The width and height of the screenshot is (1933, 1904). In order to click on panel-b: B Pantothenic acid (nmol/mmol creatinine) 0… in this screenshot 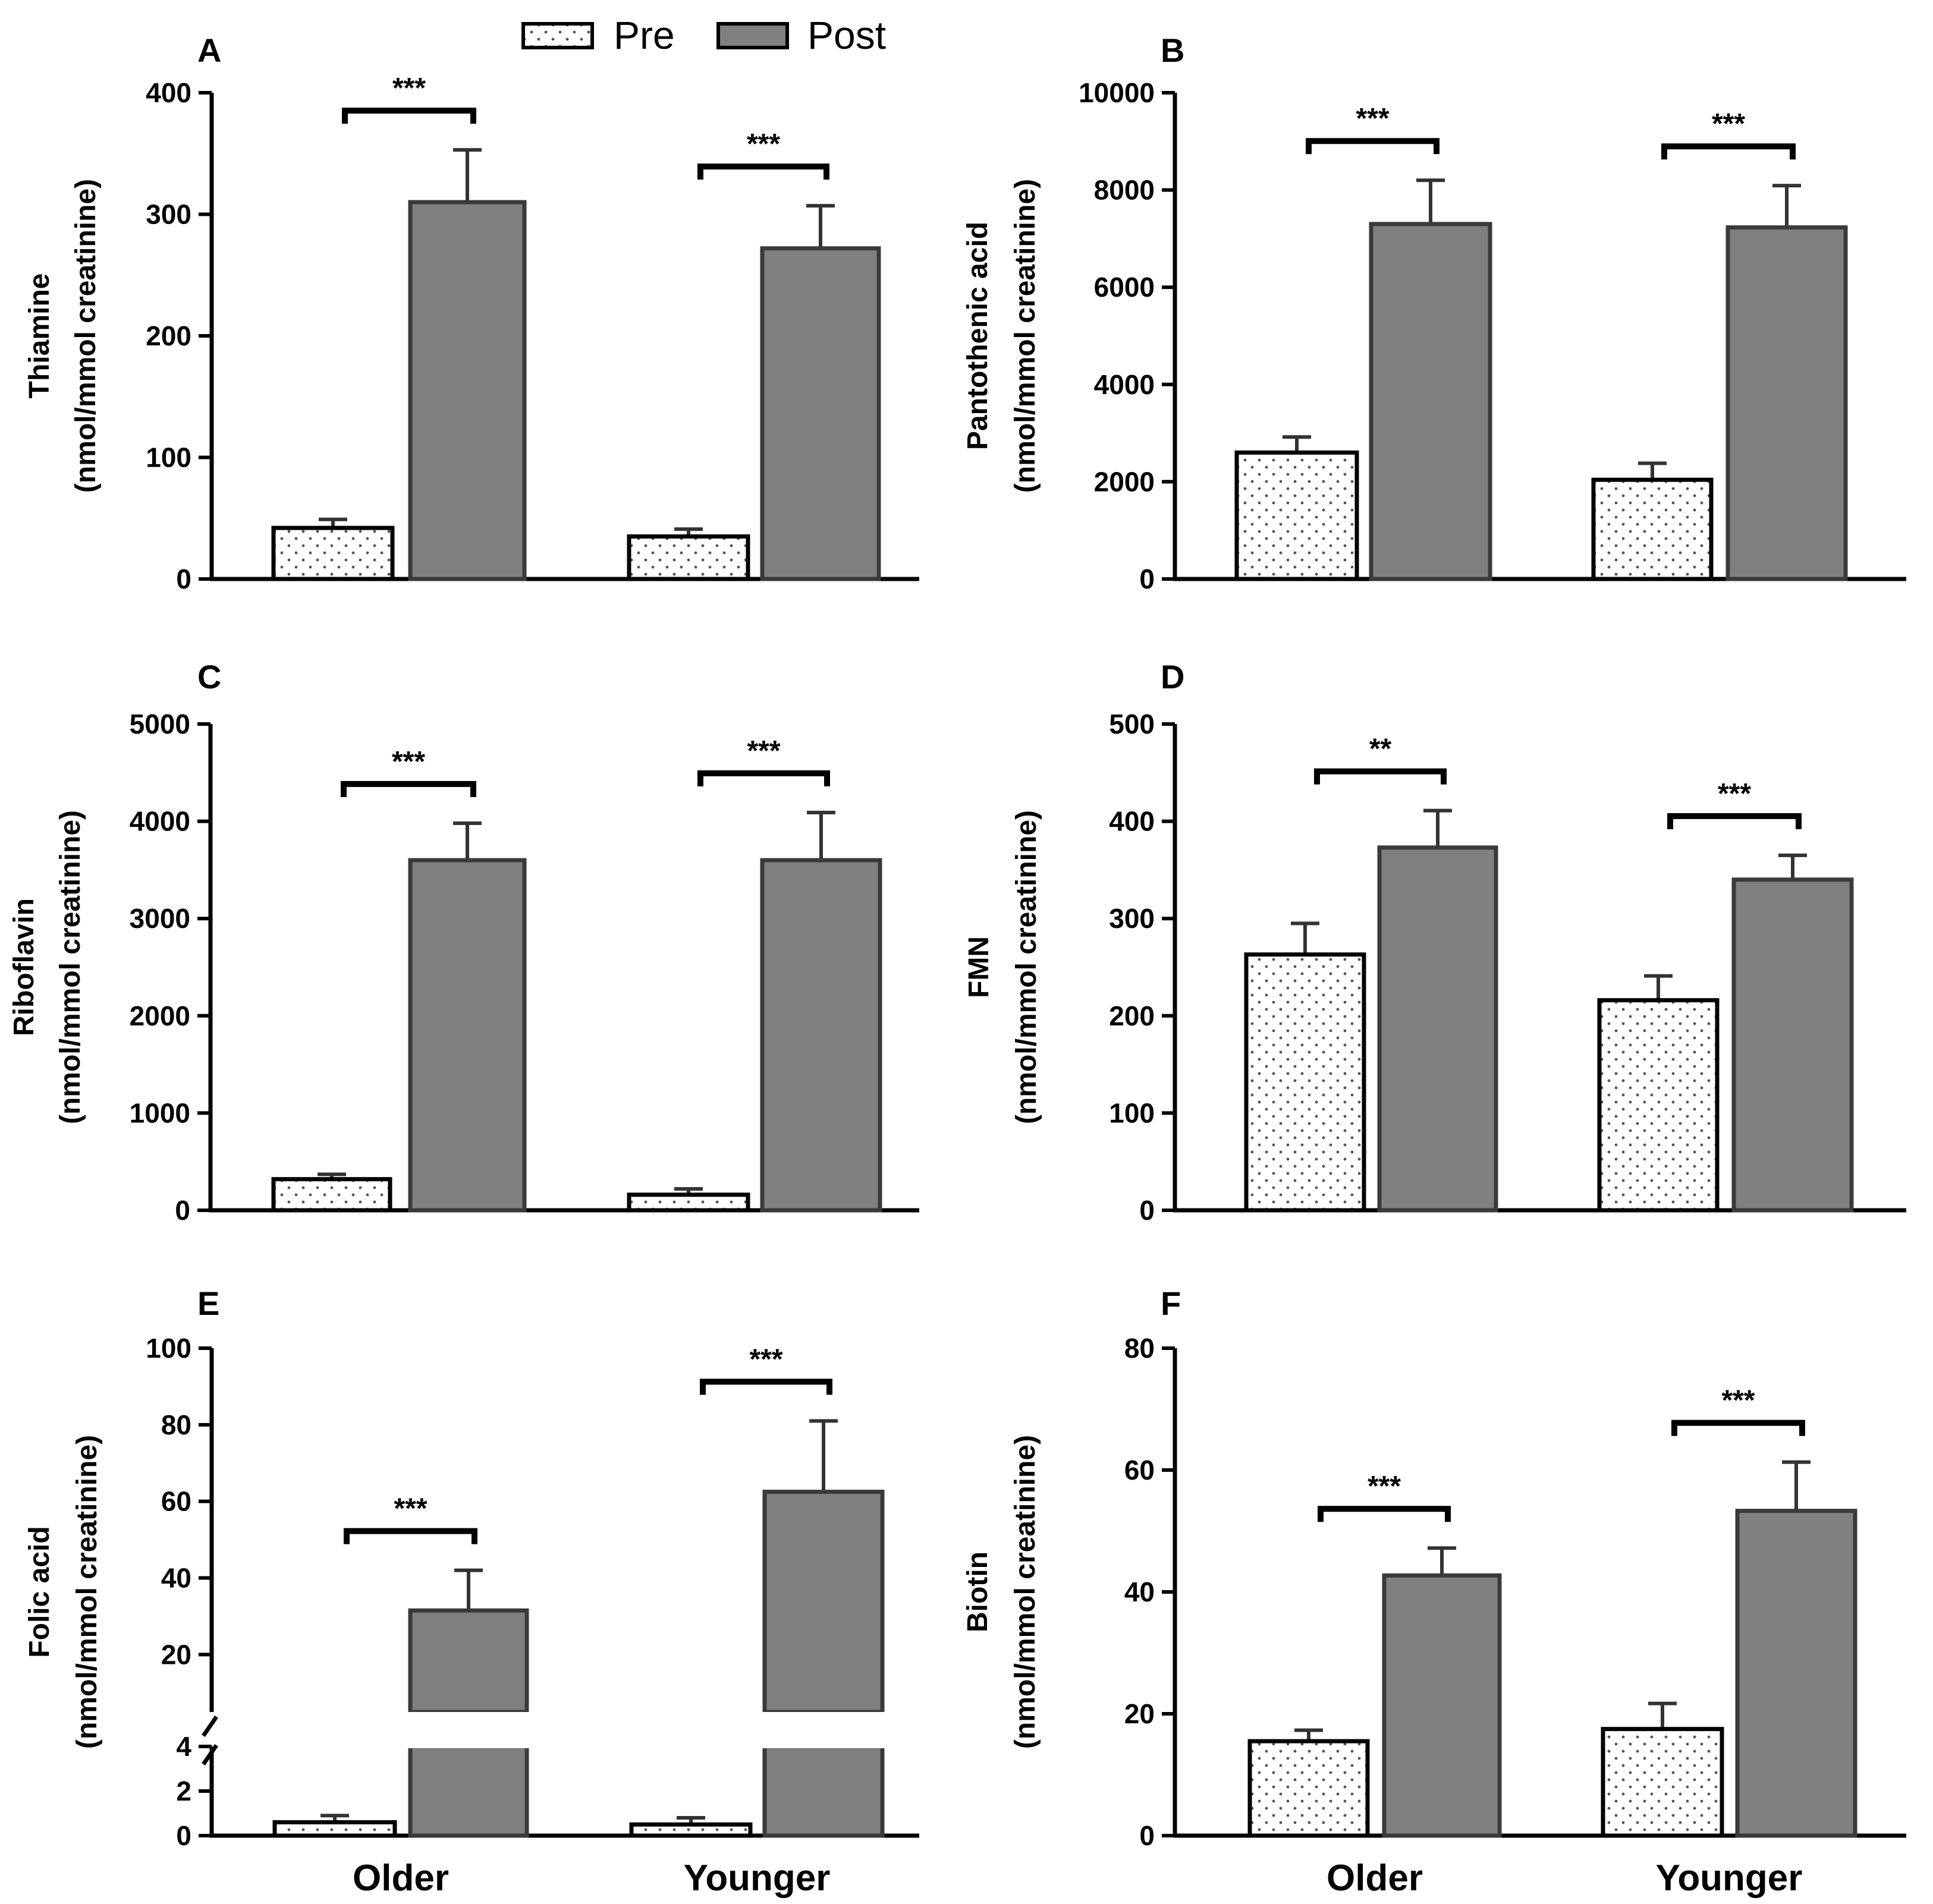, I will do `click(1434, 313)`.